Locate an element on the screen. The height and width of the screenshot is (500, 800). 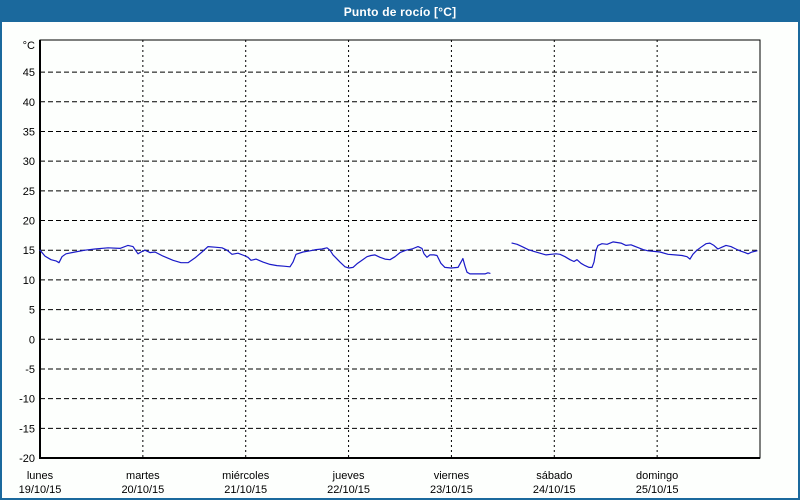
y-tick-label: -15 is located at coordinates (27, 429).